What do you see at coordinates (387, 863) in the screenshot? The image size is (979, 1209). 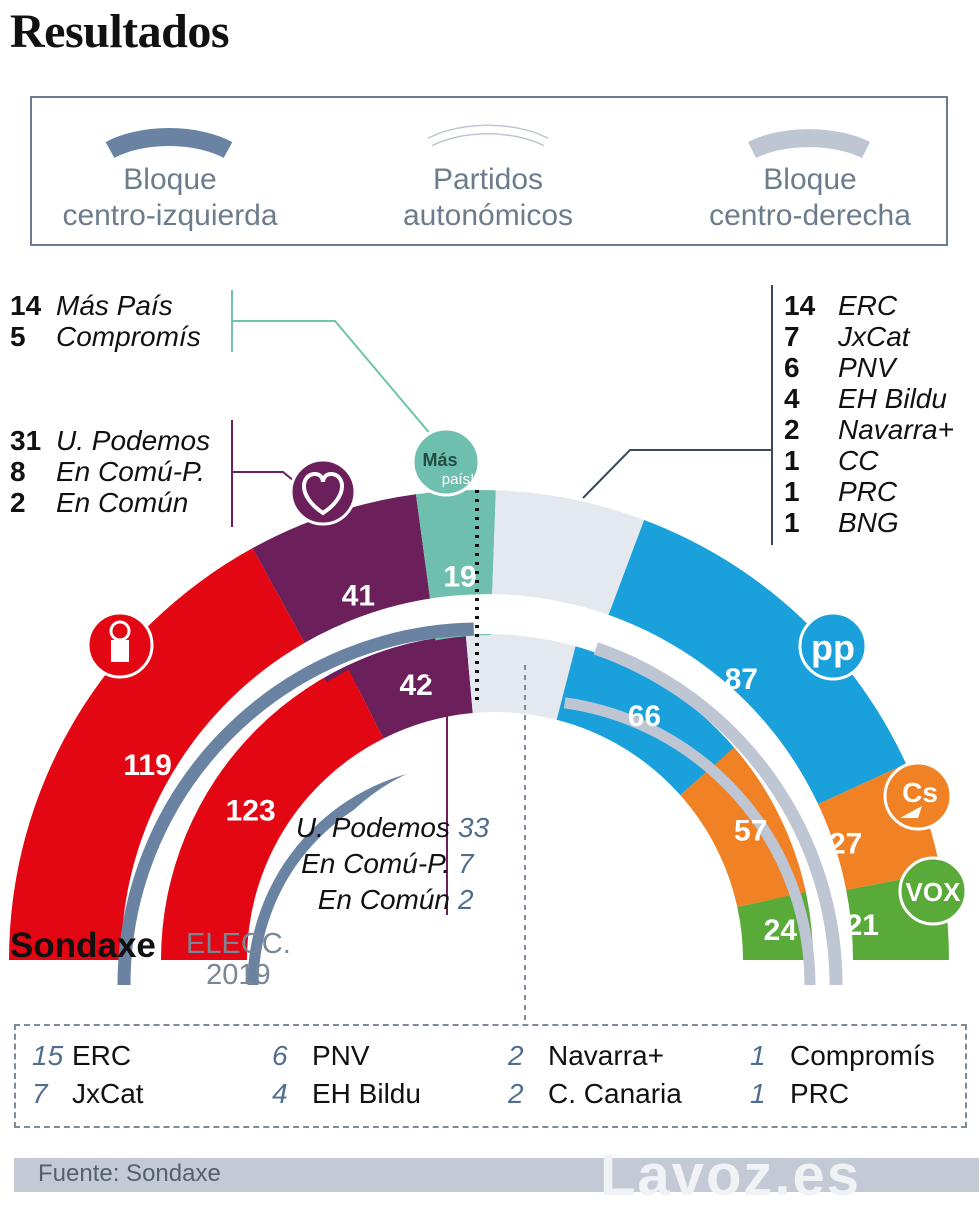 I see `list-item: En Comú-P. 7` at bounding box center [387, 863].